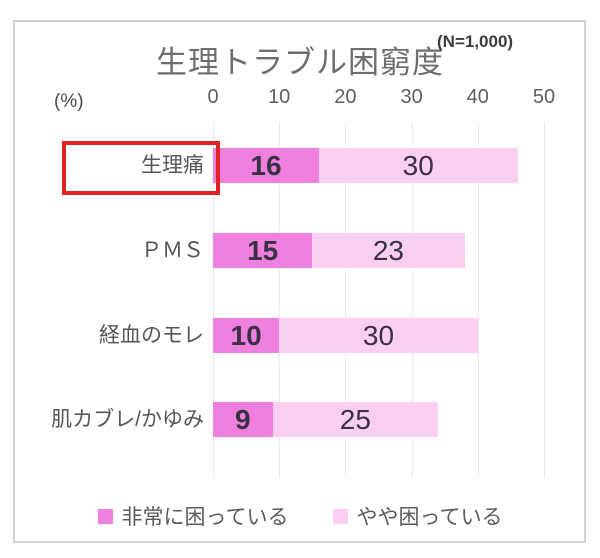  I want to click on chart-title: 生理トラブル困窮度, so click(300, 62).